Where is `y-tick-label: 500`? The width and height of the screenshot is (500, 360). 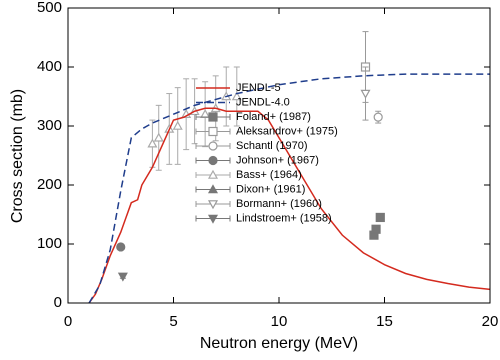
y-tick-label: 500 is located at coordinates (49, 8).